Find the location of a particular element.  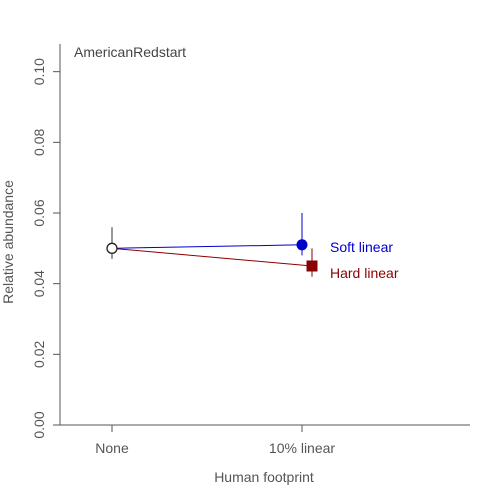

series-label: Hard linear is located at coordinates (364, 273).